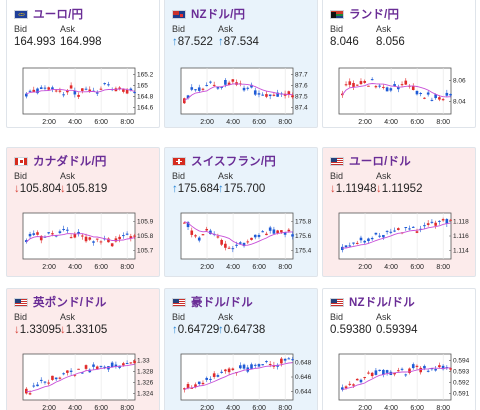  What do you see at coordinates (218, 15) in the screenshot?
I see `pair-name: NZドル/円` at bounding box center [218, 15].